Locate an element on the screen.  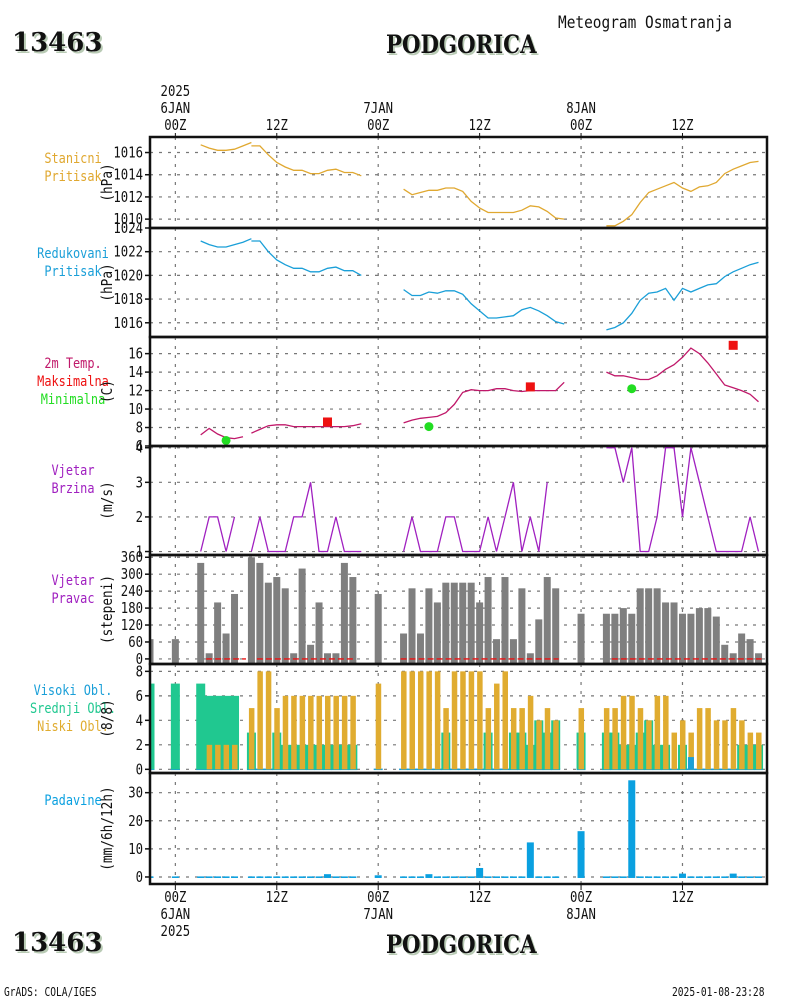
panel-frame is located at coordinates (458, 282).